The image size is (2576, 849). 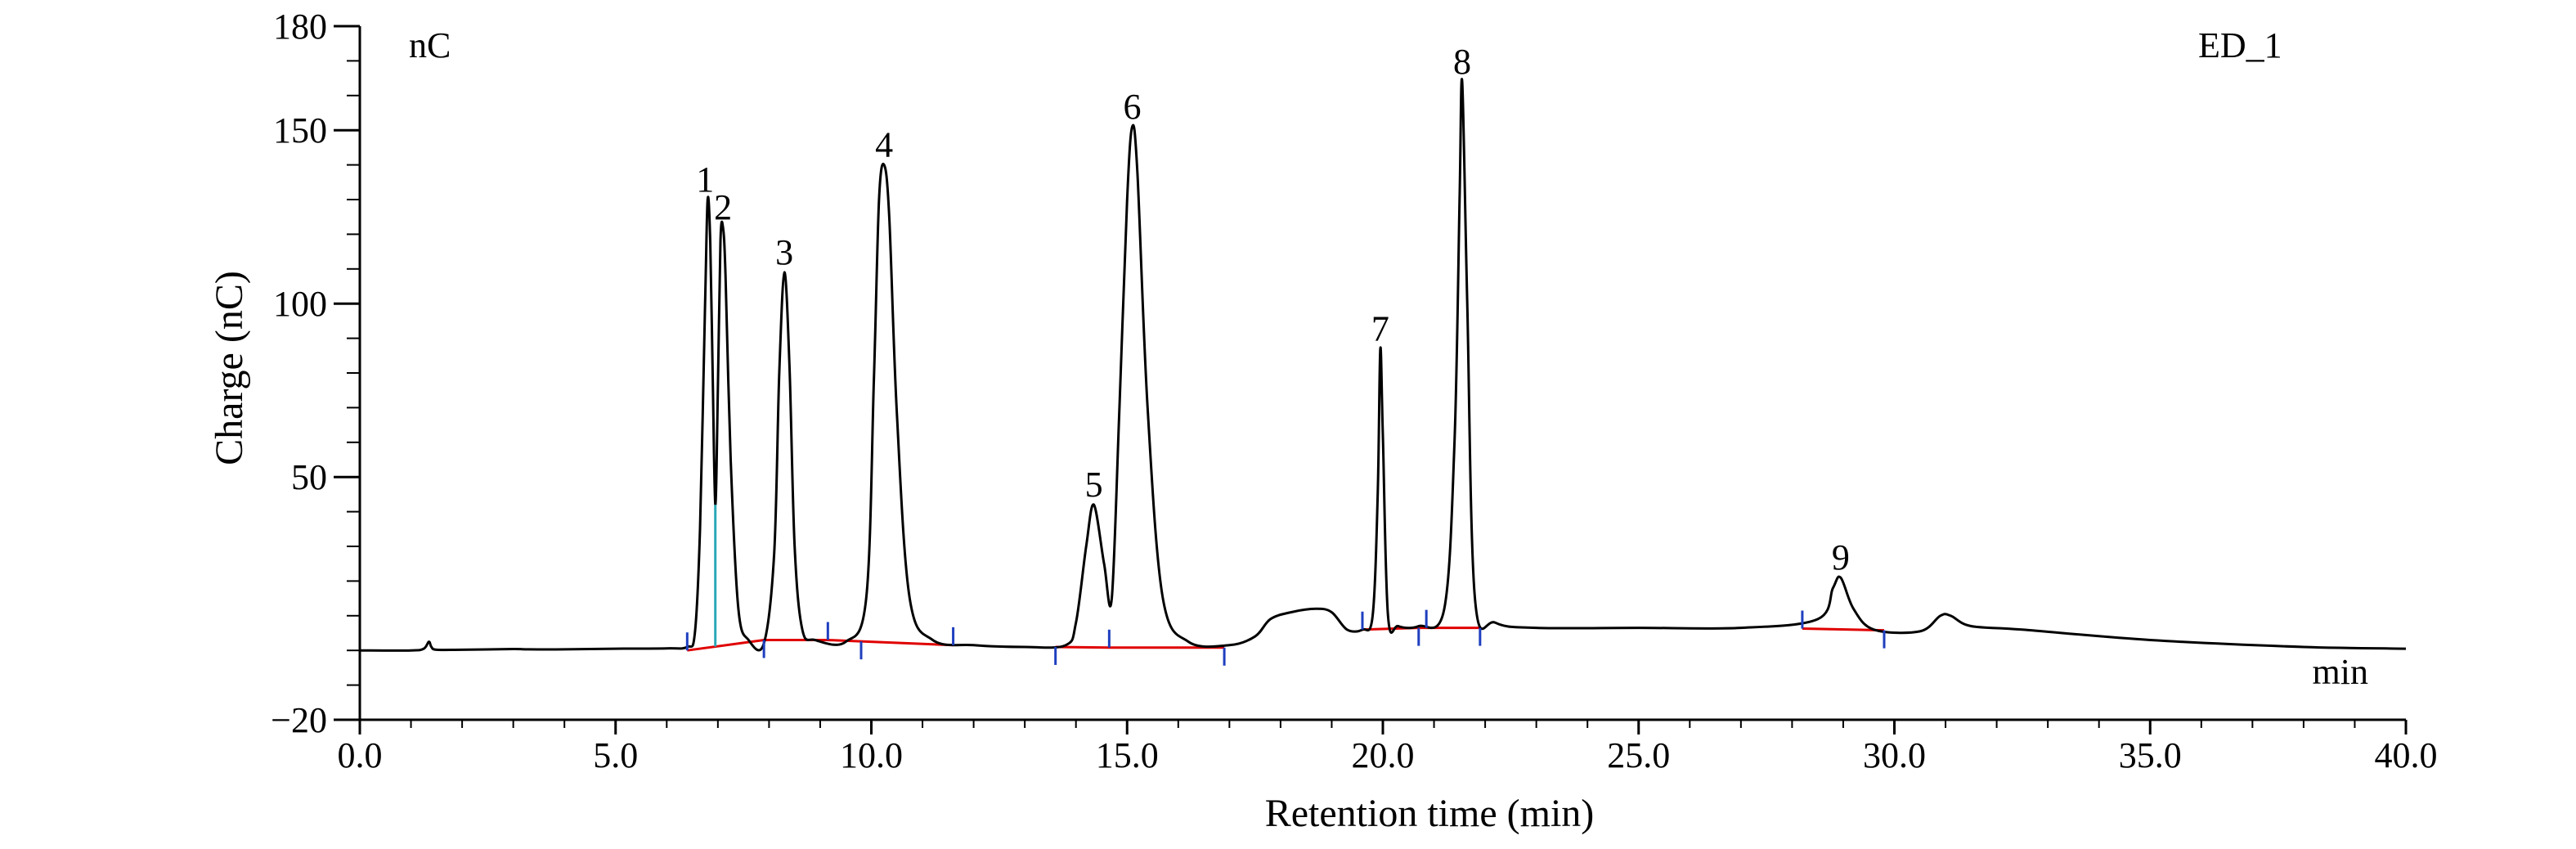 I want to click on y-tick-label: −20, so click(x=299, y=720).